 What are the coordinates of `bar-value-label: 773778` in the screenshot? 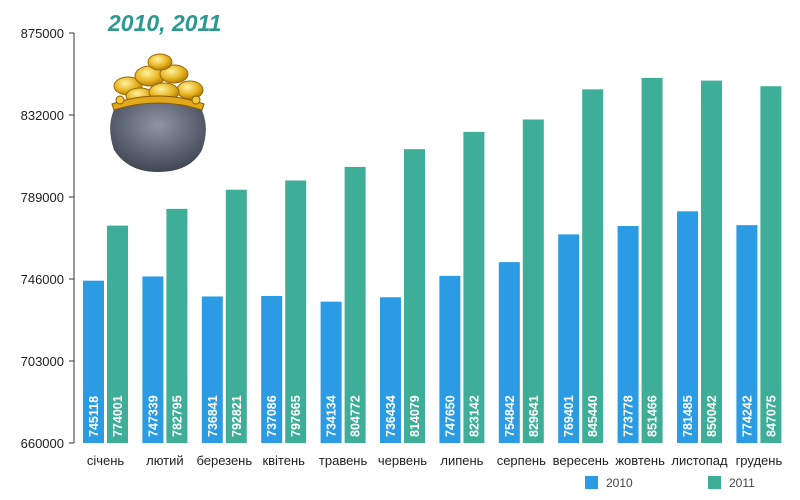 It's located at (629, 416).